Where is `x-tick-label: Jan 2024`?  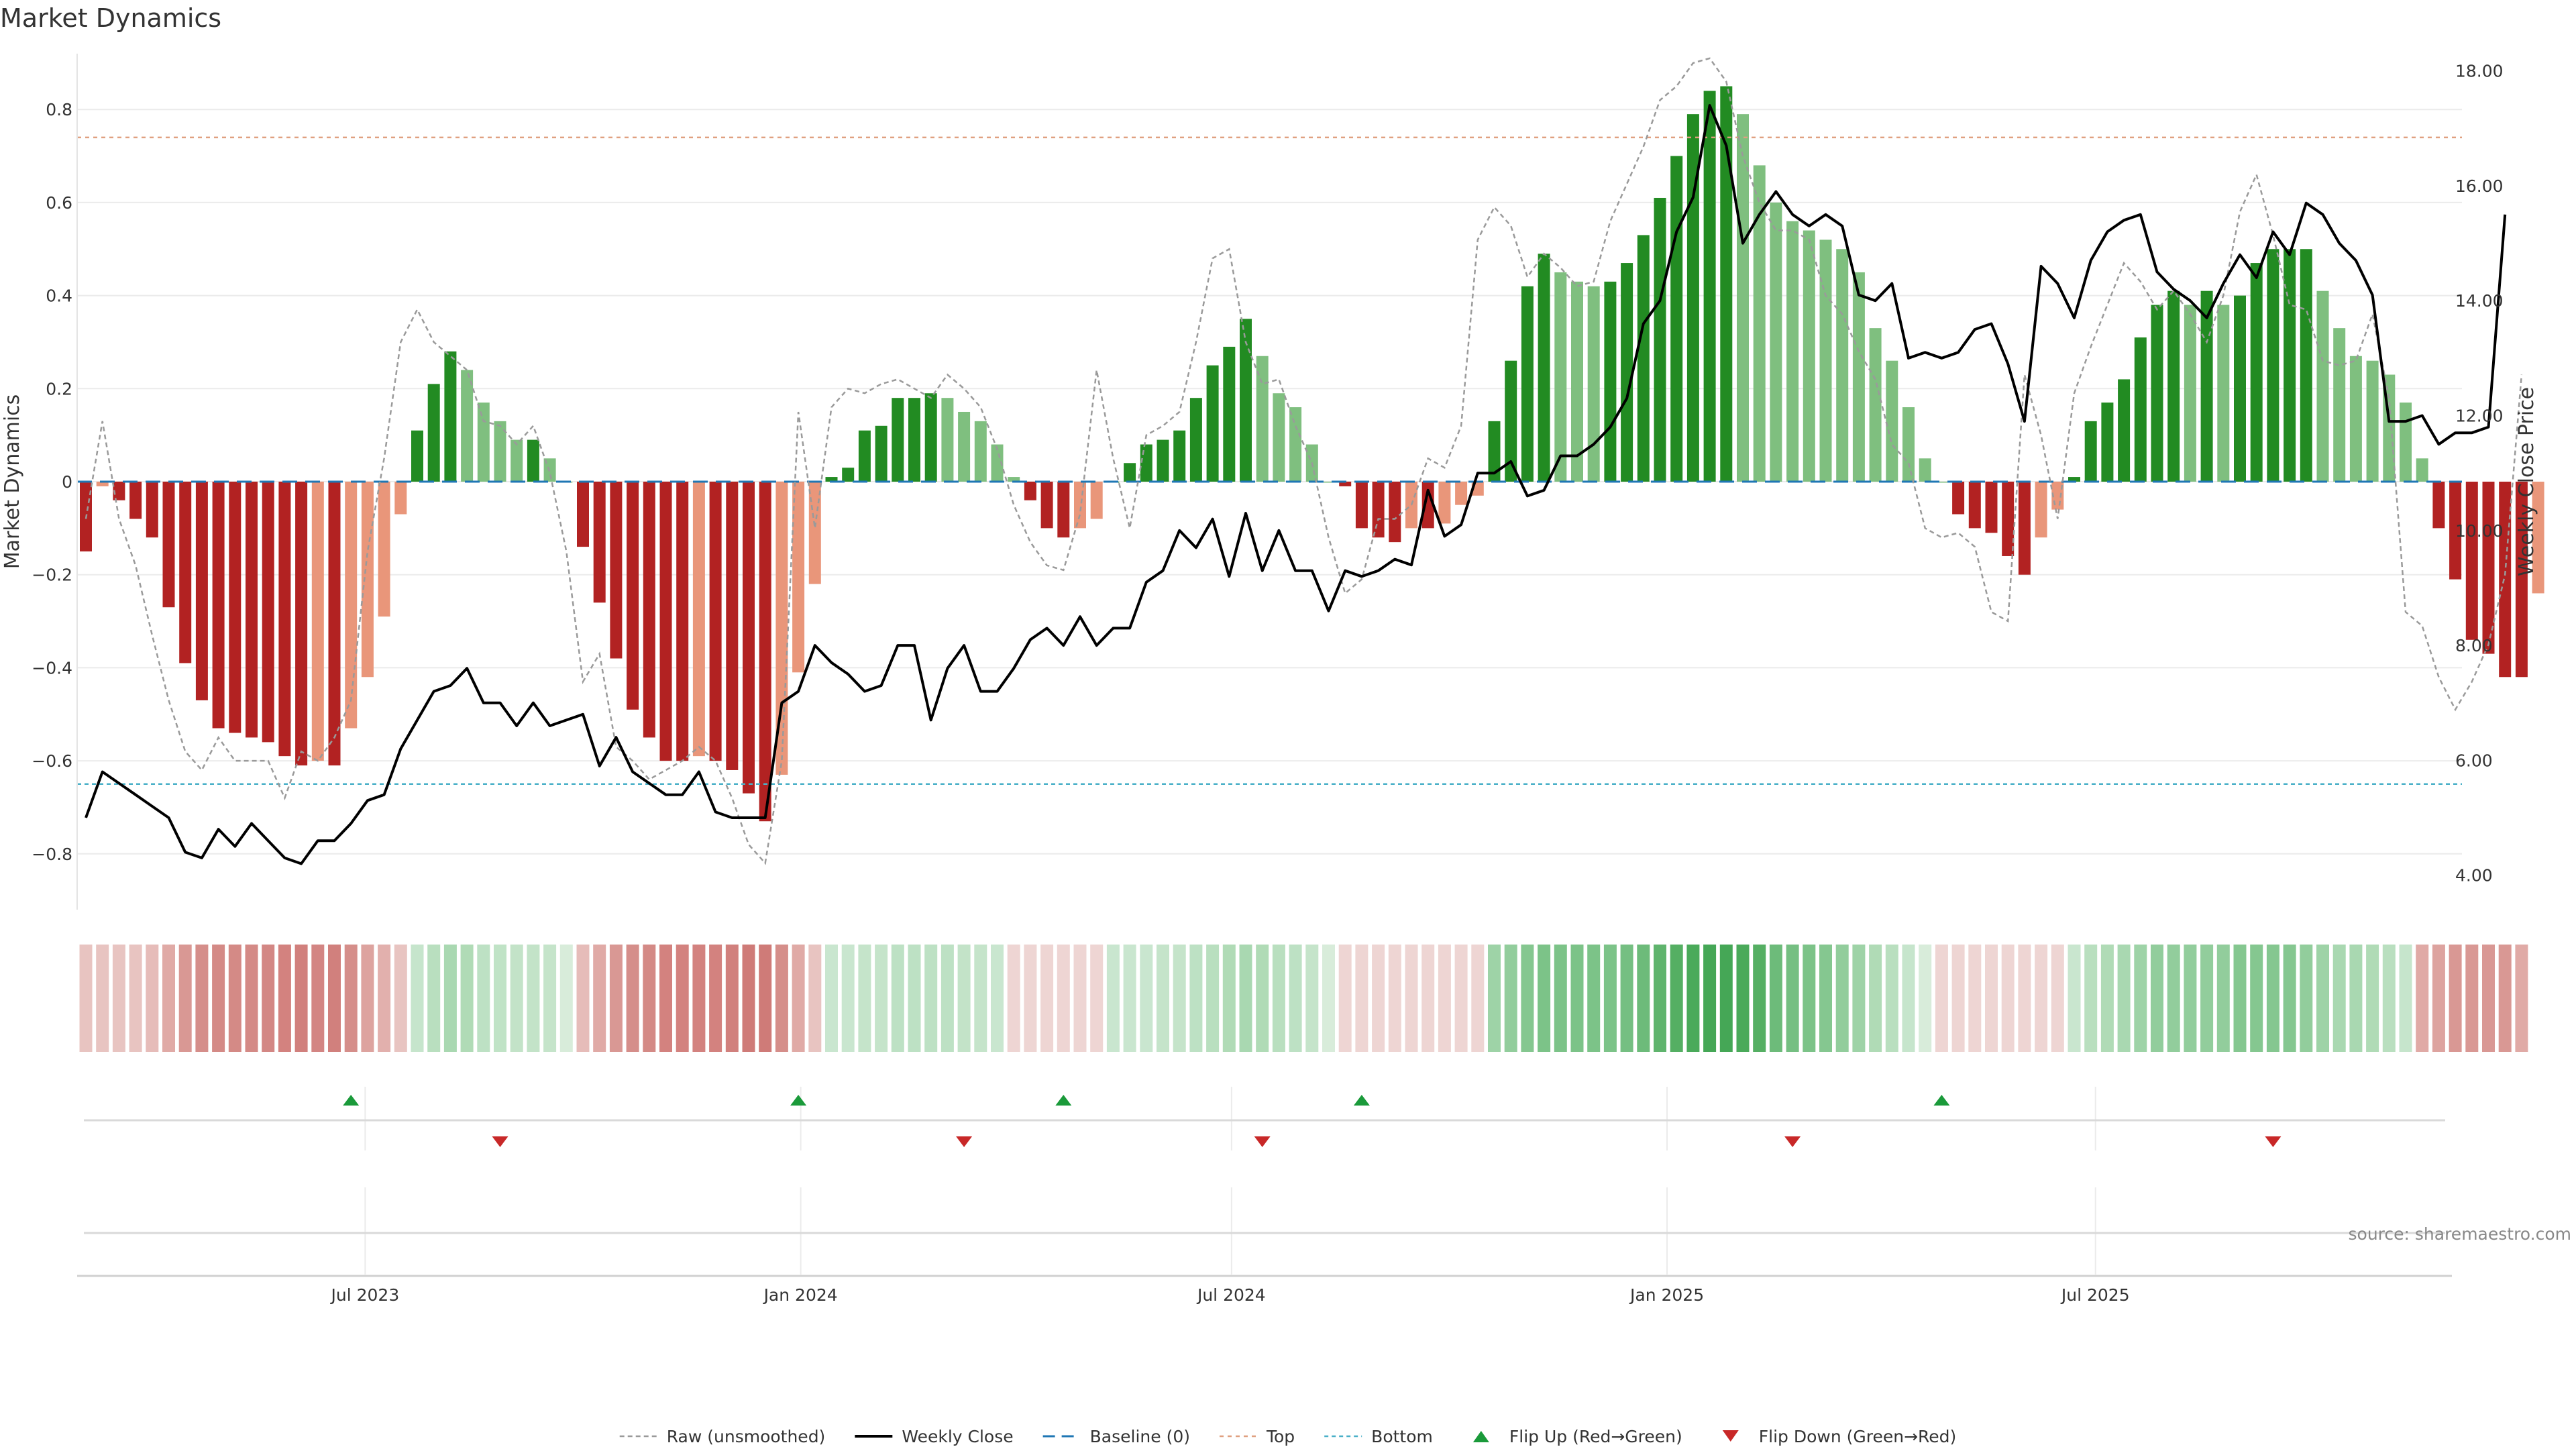 x-tick-label: Jan 2024 is located at coordinates (800, 1295).